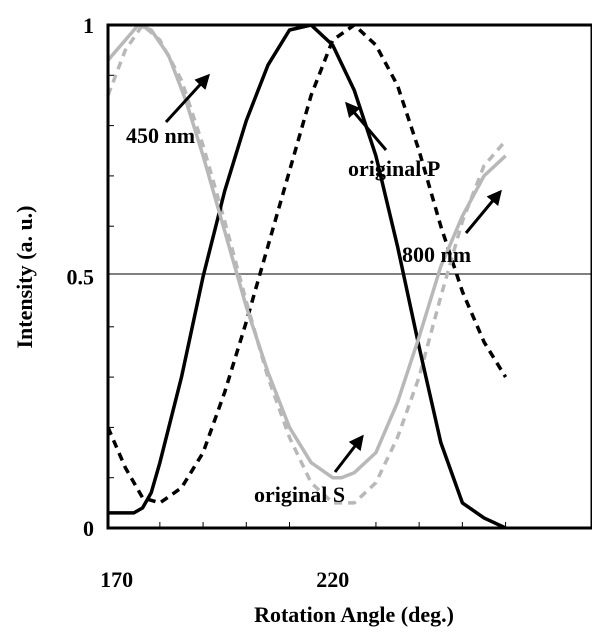 The height and width of the screenshot is (632, 592). Describe the element at coordinates (88, 25) in the screenshot. I see `y-tick-label: 1` at that location.